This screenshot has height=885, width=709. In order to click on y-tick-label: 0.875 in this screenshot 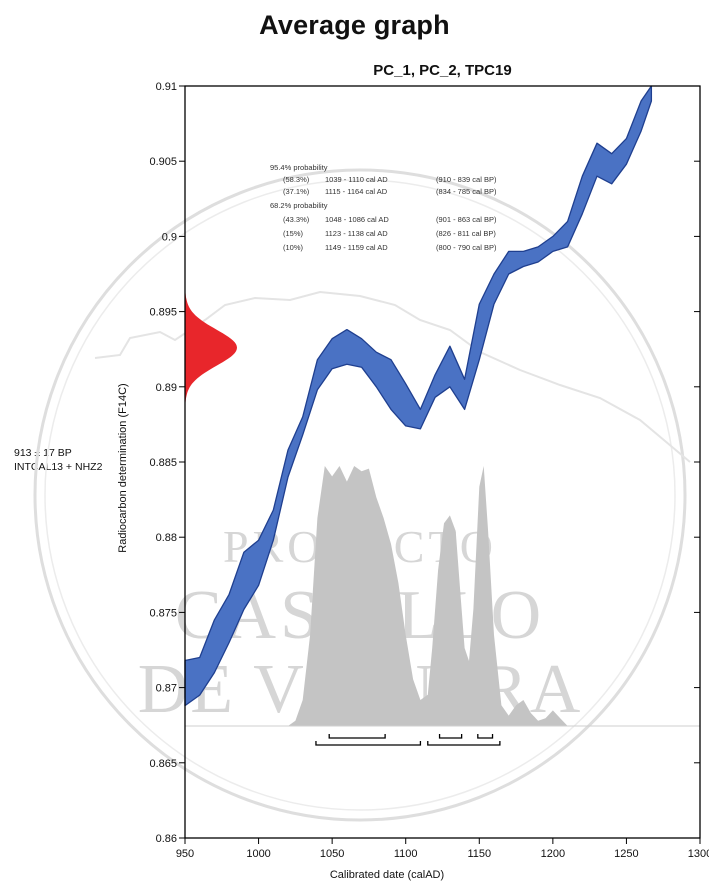, I will do `click(163, 613)`.